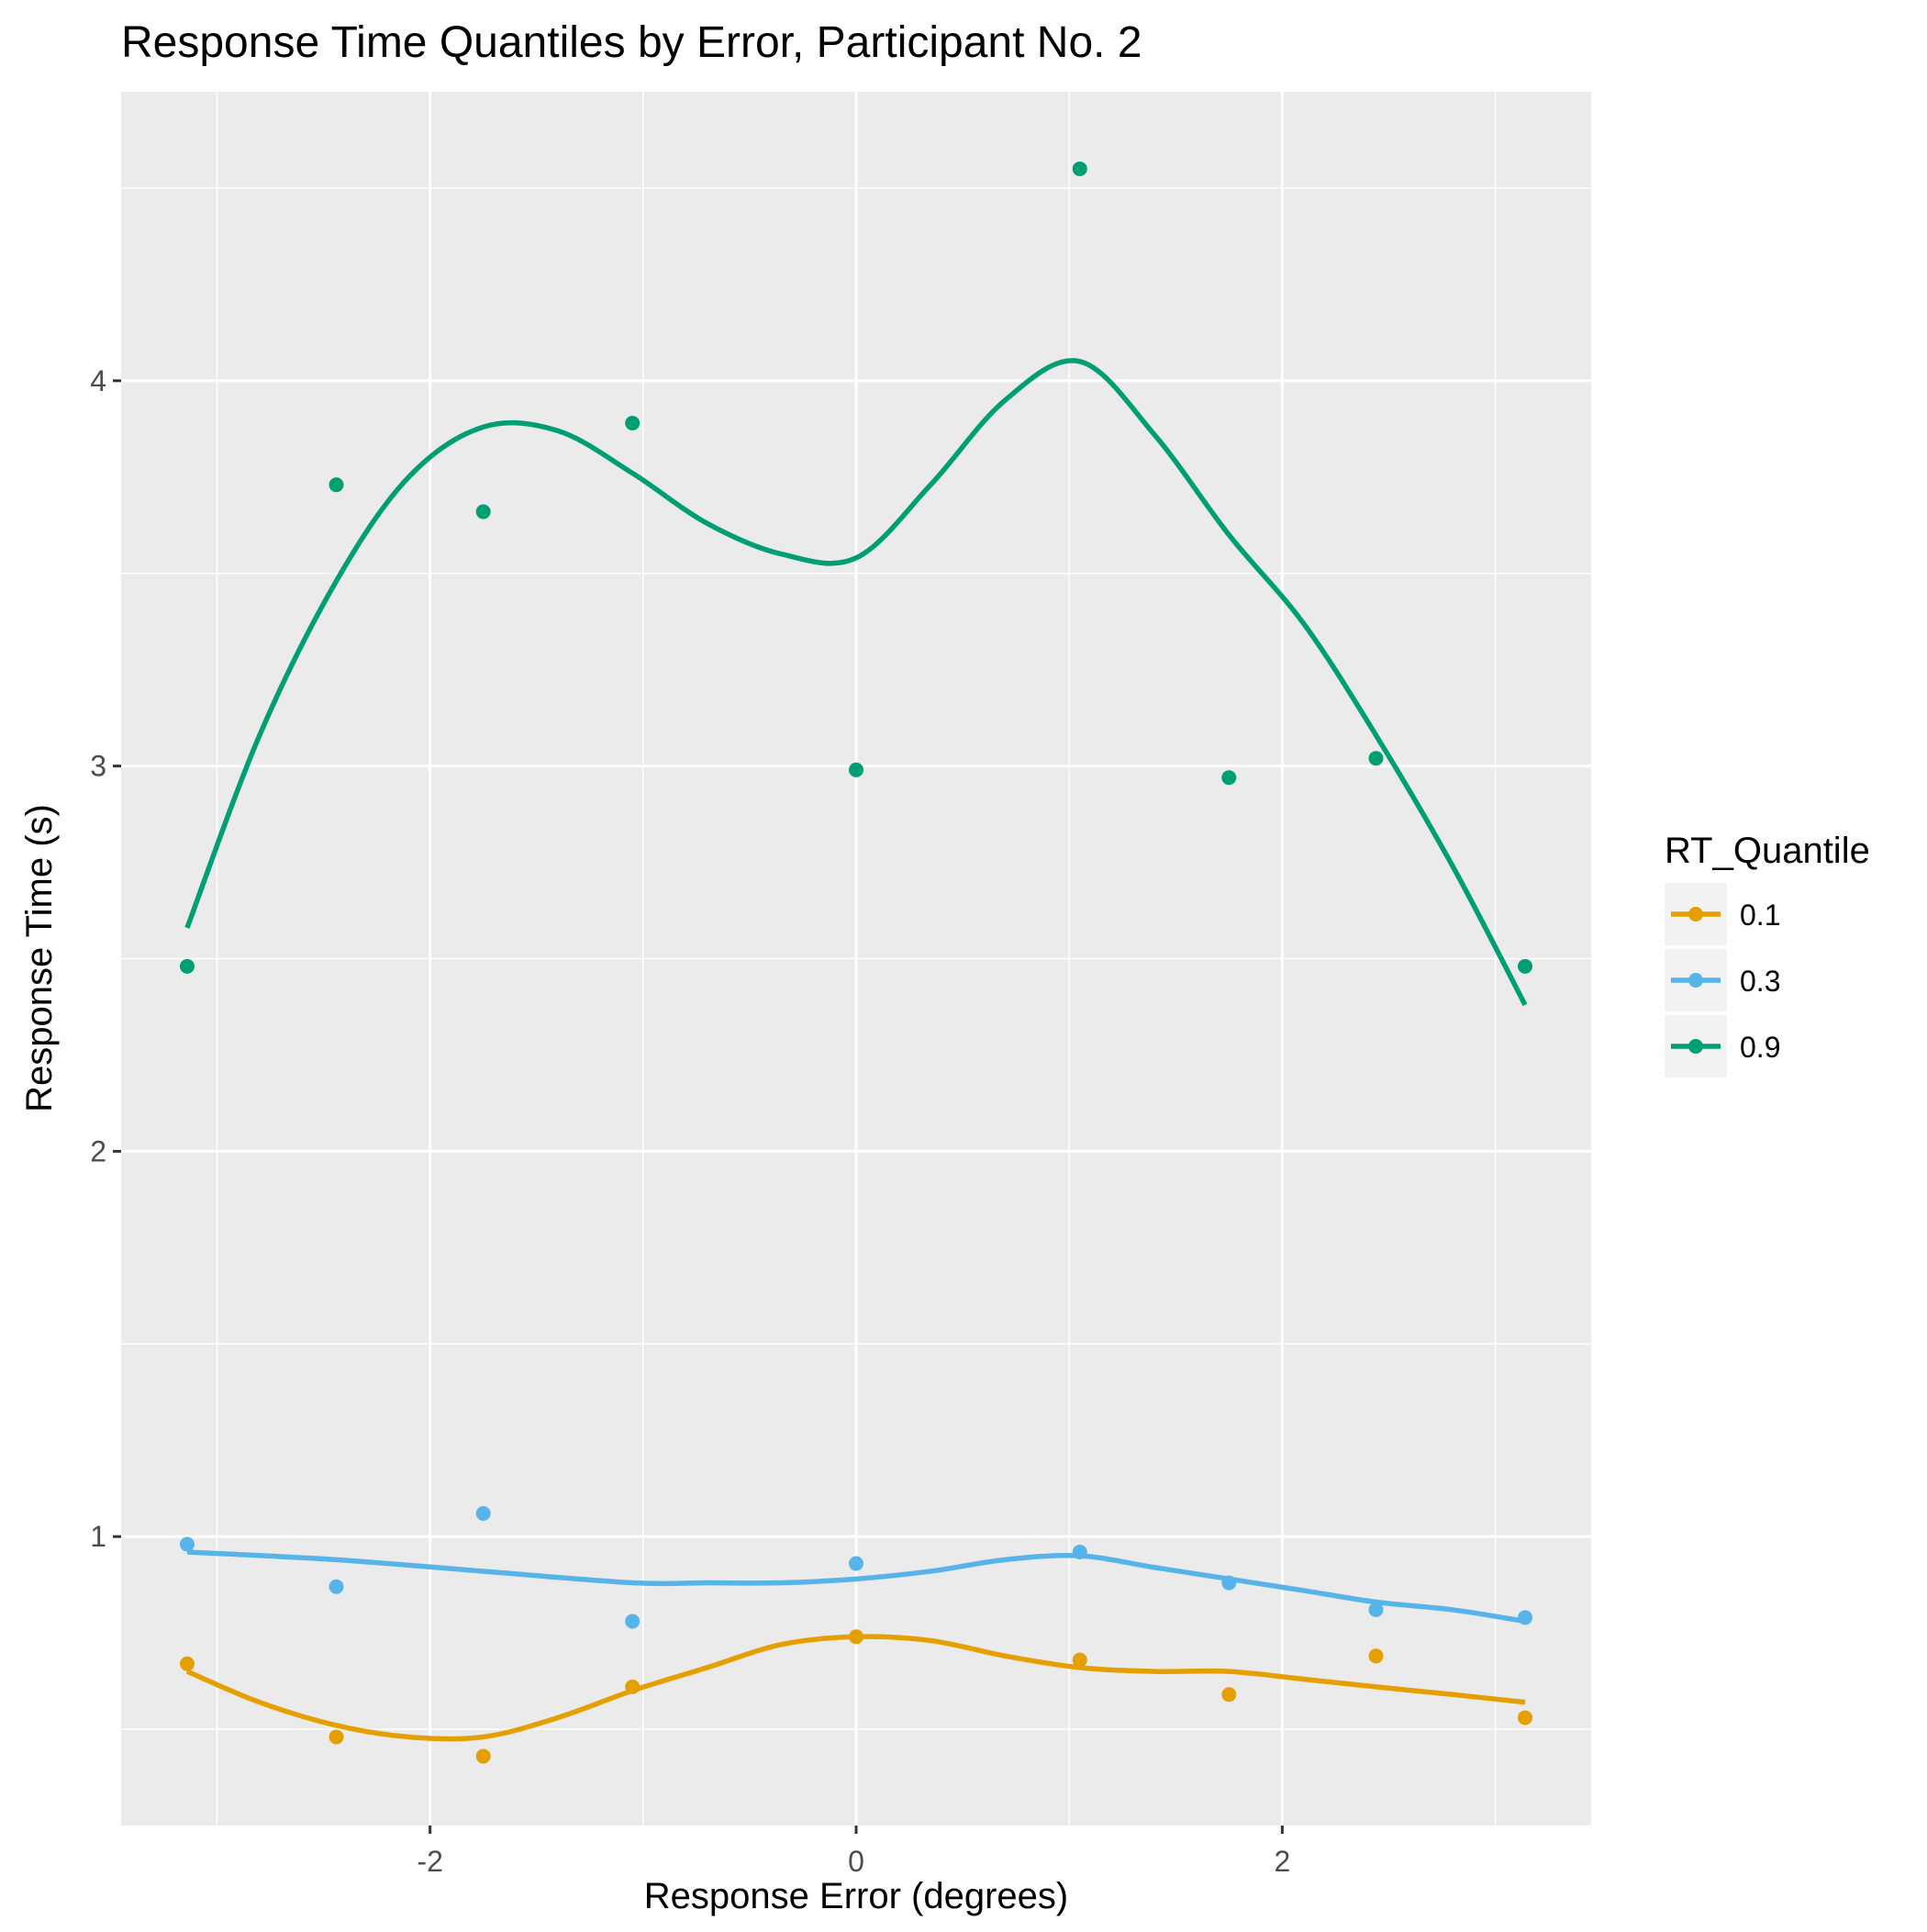 The width and height of the screenshot is (1927, 1932). What do you see at coordinates (98, 1536) in the screenshot?
I see `y-tick-label: 1` at bounding box center [98, 1536].